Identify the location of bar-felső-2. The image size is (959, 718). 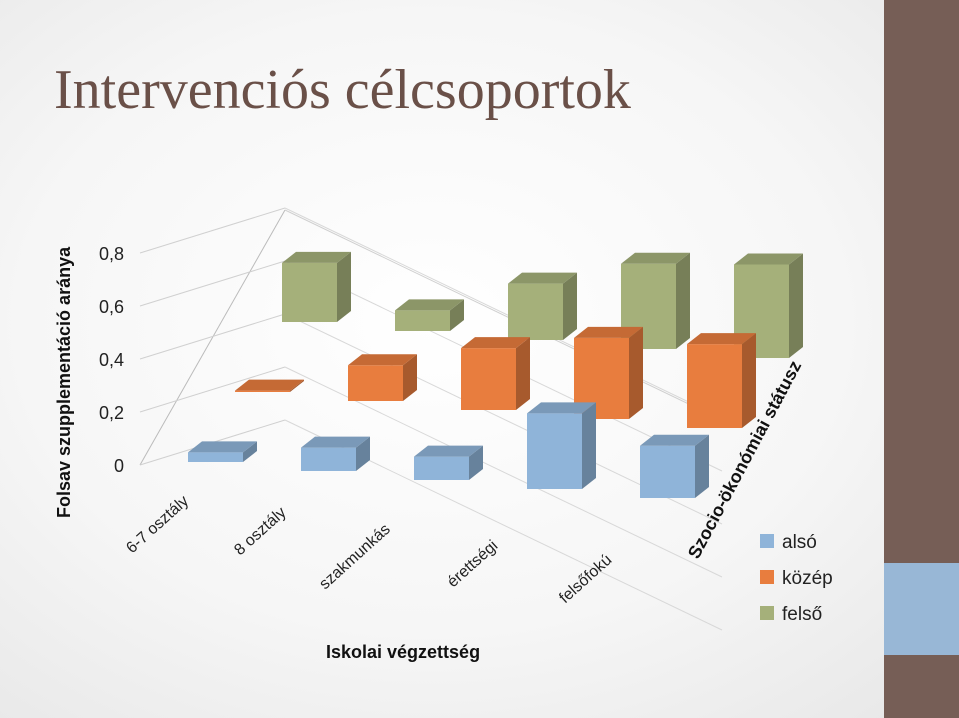
(542, 306).